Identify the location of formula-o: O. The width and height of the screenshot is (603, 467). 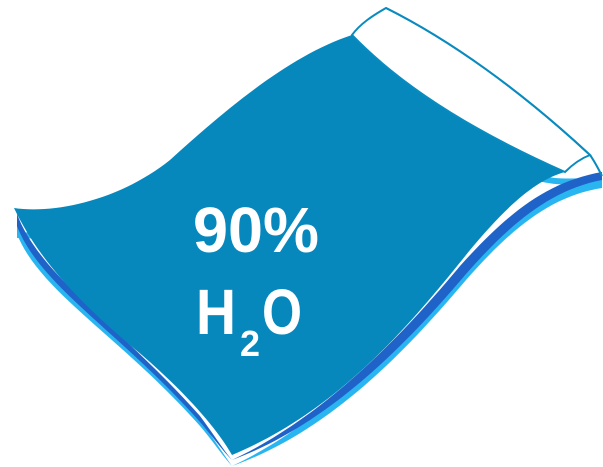
(282, 312).